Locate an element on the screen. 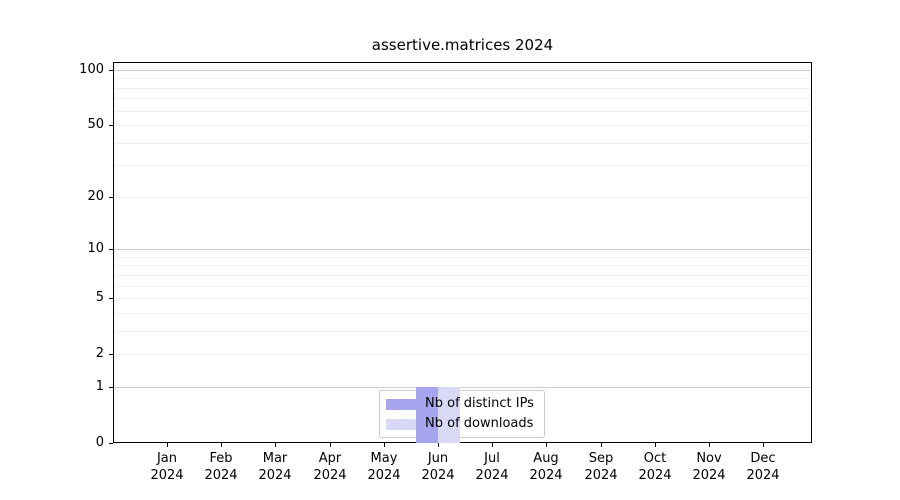  y-tick-label: 20 is located at coordinates (95, 196).